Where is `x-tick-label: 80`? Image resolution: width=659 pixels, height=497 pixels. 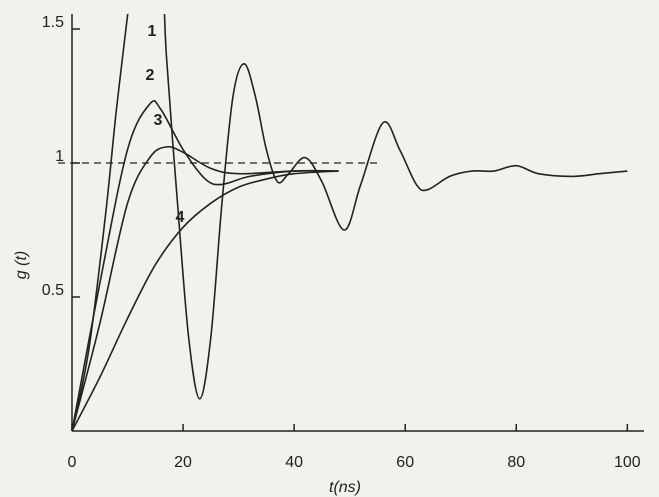
x-tick-label: 80 is located at coordinates (516, 462).